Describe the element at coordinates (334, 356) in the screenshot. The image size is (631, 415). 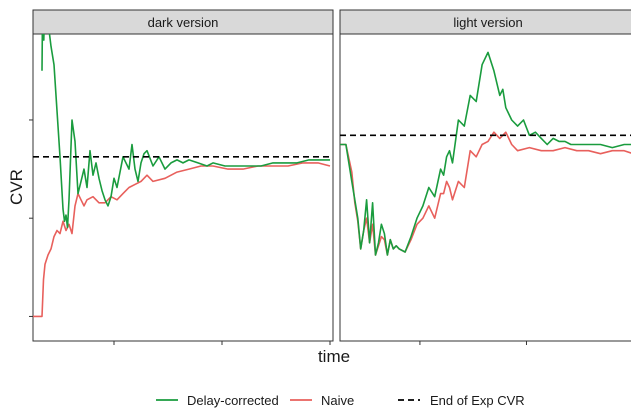
I see `x-axis-label: time` at that location.